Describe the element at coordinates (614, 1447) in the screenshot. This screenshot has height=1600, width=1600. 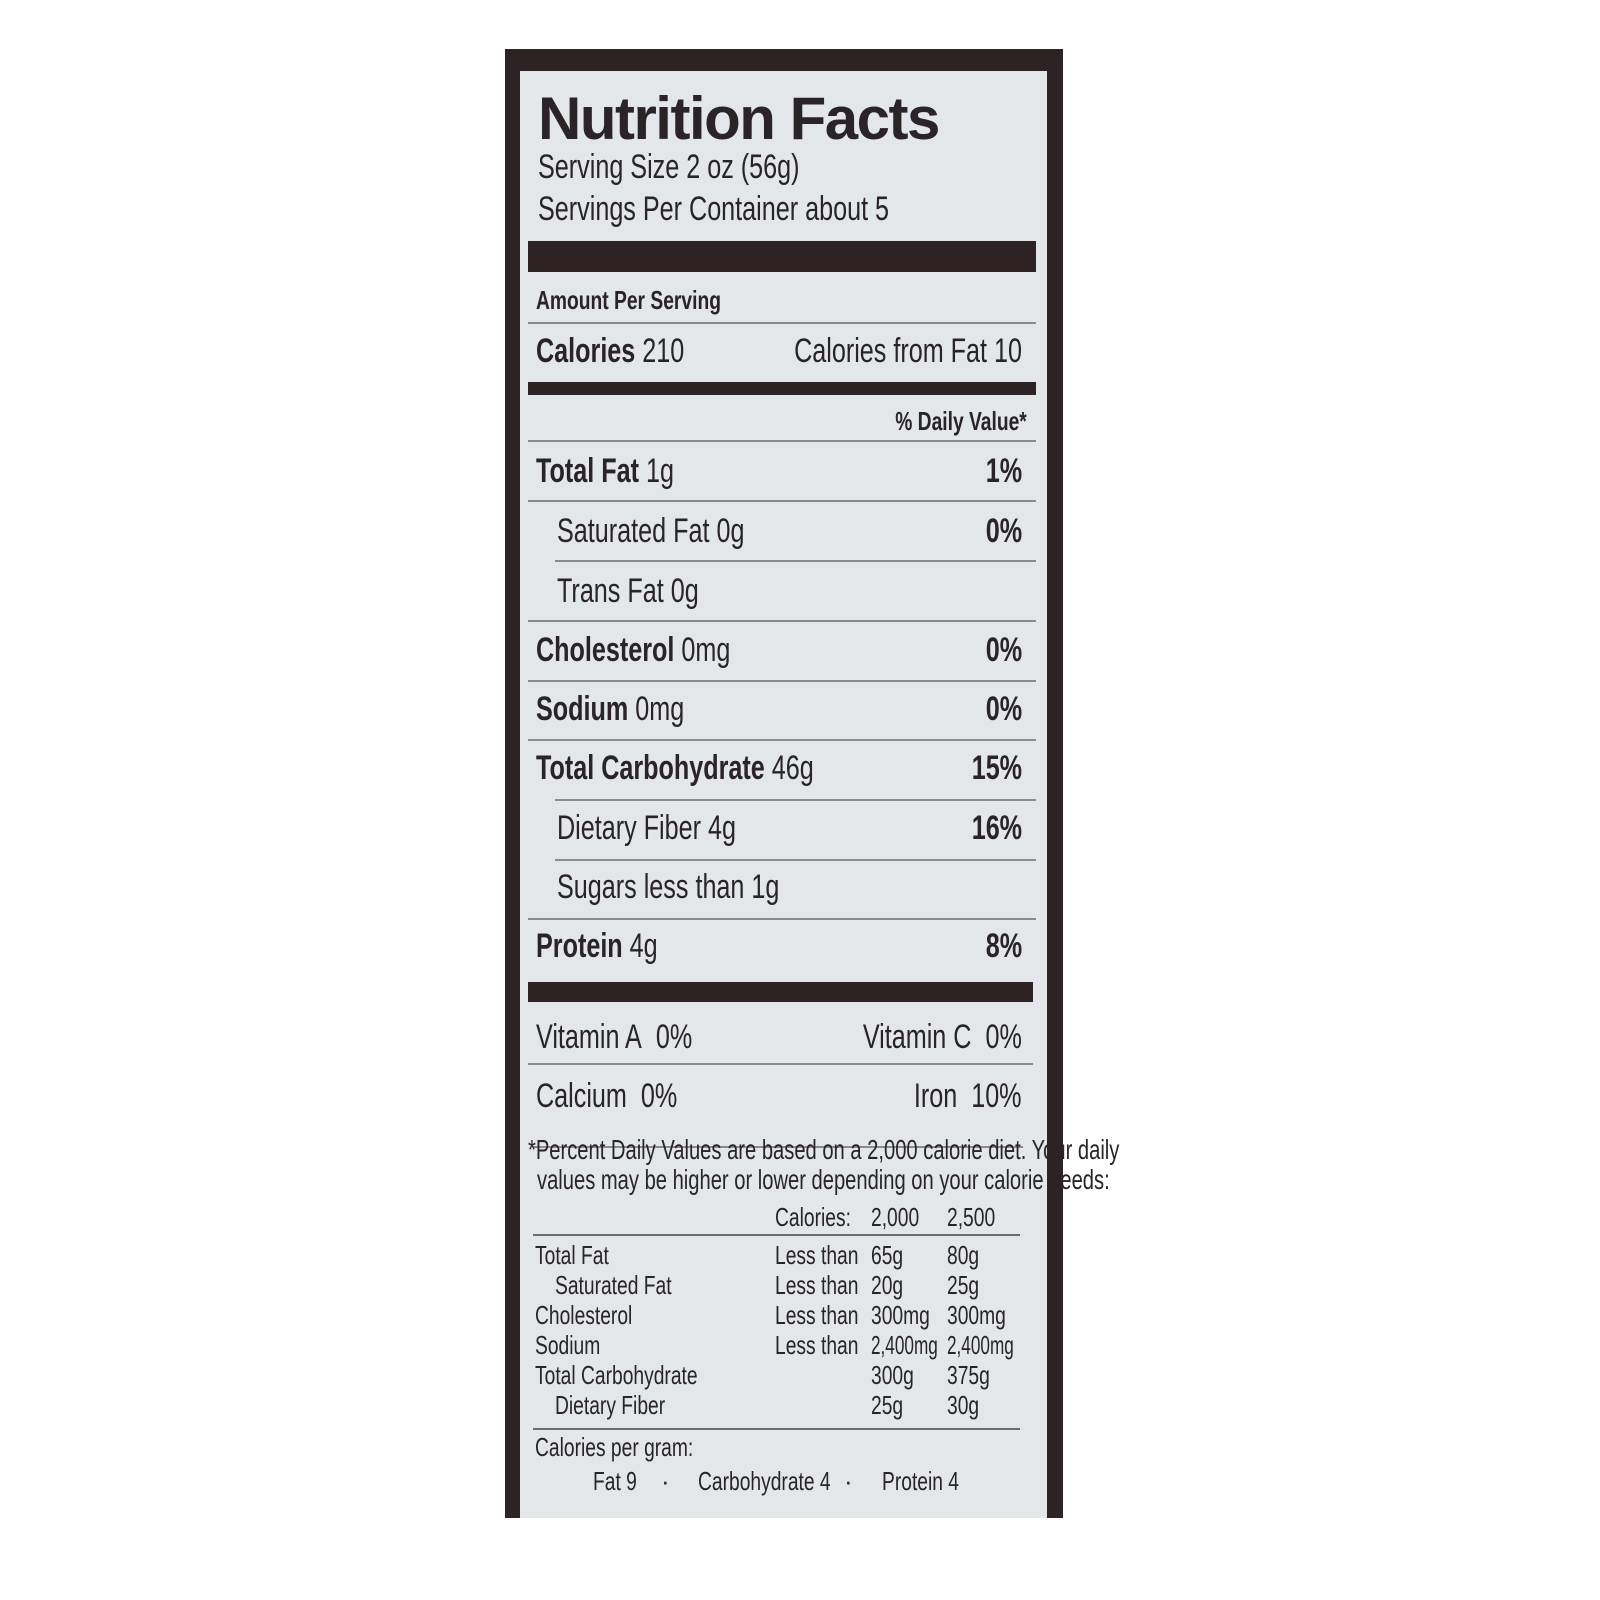
I see `calories-per-gram-label: Calories per gram:` at that location.